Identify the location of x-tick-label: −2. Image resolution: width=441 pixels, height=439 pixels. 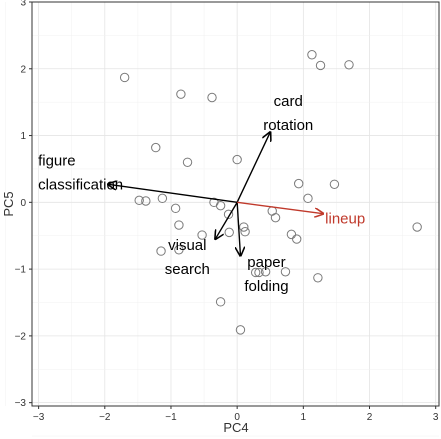
(105, 417).